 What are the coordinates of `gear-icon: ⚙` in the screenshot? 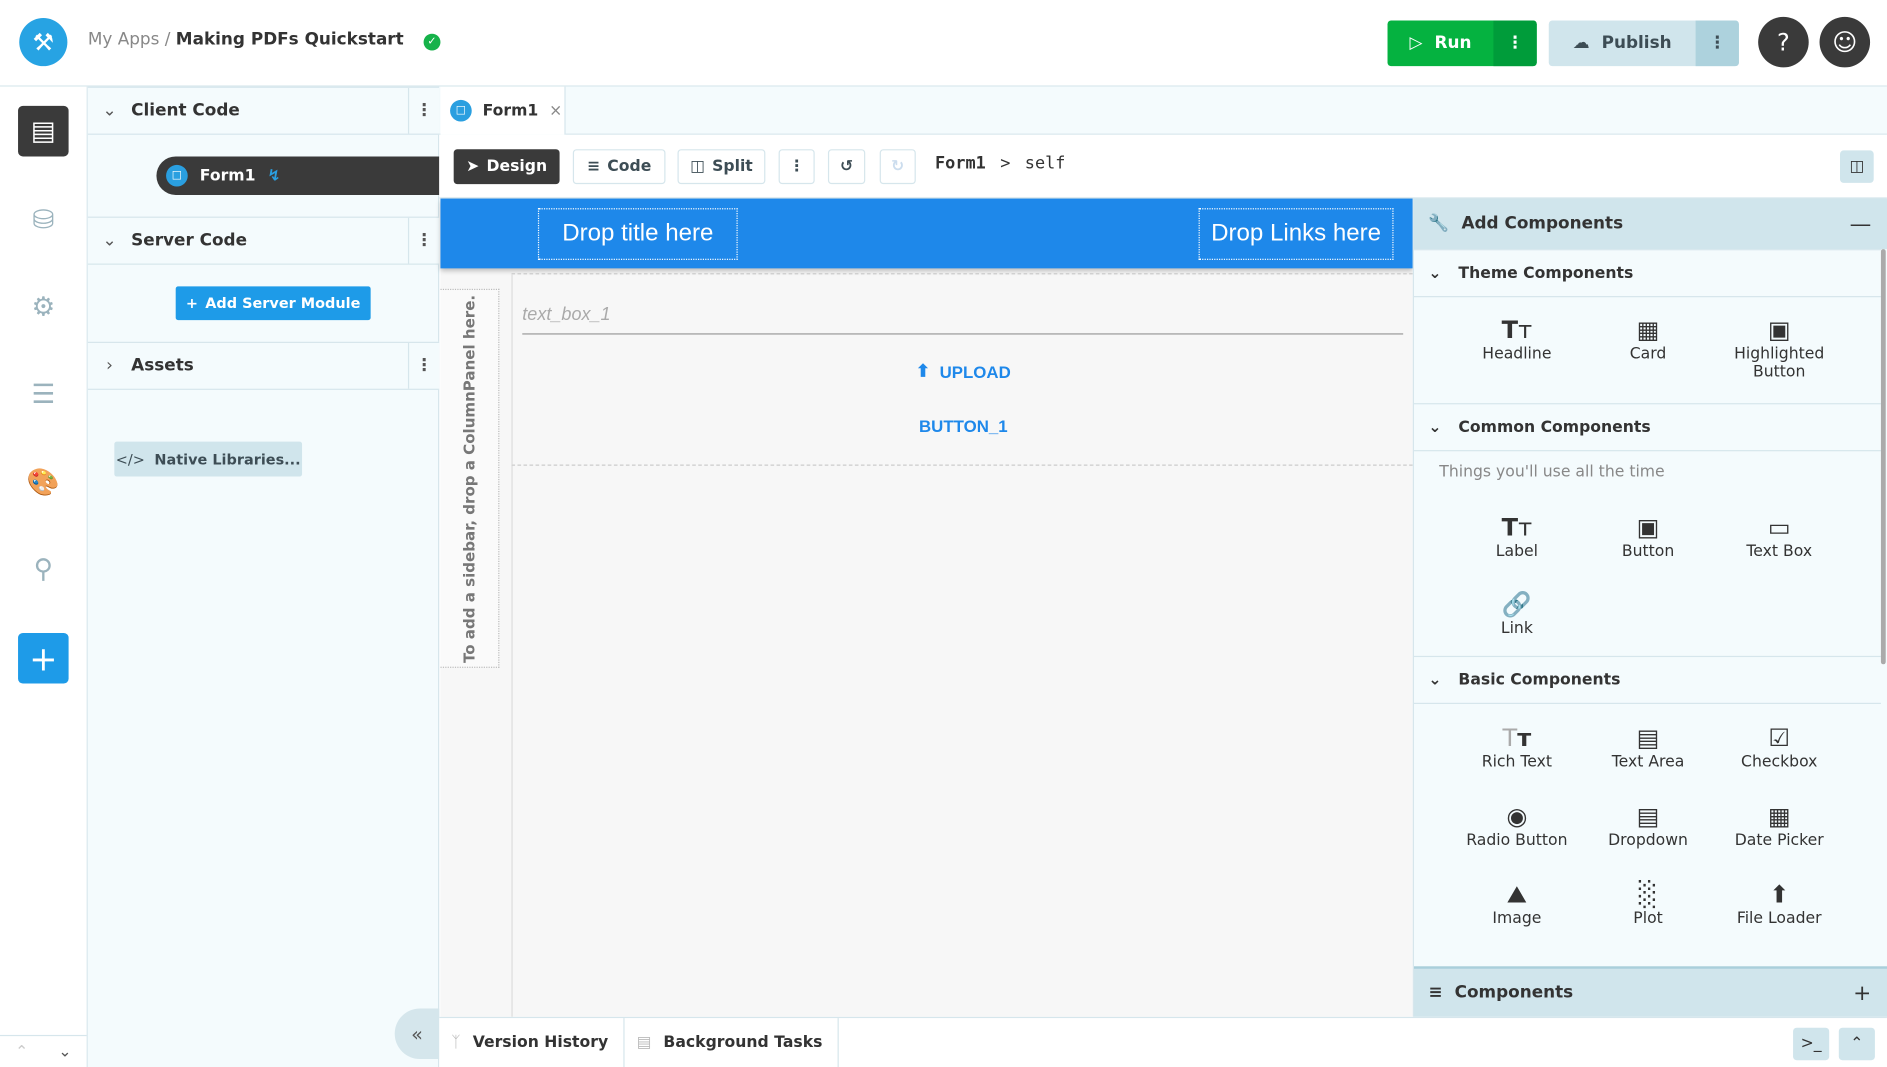 It's located at (43, 306).